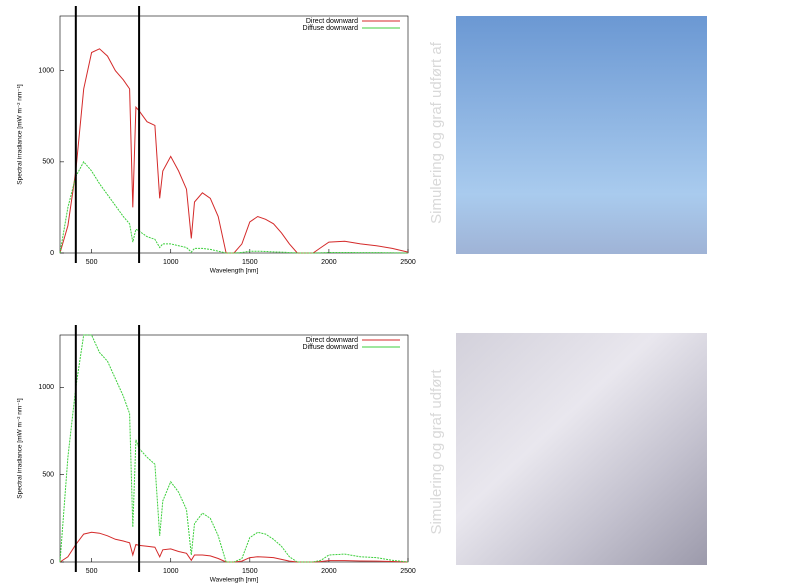 The height and width of the screenshot is (585, 792). What do you see at coordinates (436, 132) in the screenshot?
I see `side-note: Simulering og graf udført af` at bounding box center [436, 132].